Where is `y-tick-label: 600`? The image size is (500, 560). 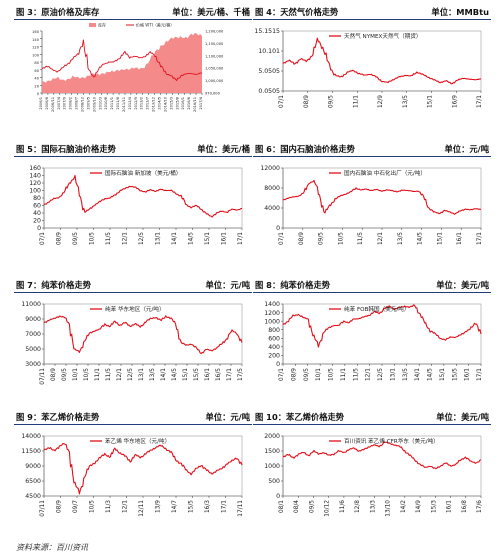
y-tick-label: 600 is located at coordinates (274, 338).